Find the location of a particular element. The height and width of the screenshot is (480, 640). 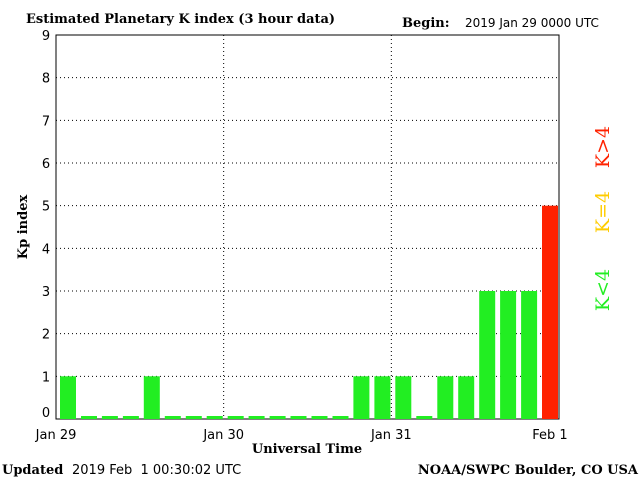

x-tick-labels: Jan 29 Jan 30 Jan 31 Feb 1 is located at coordinates (301, 435).